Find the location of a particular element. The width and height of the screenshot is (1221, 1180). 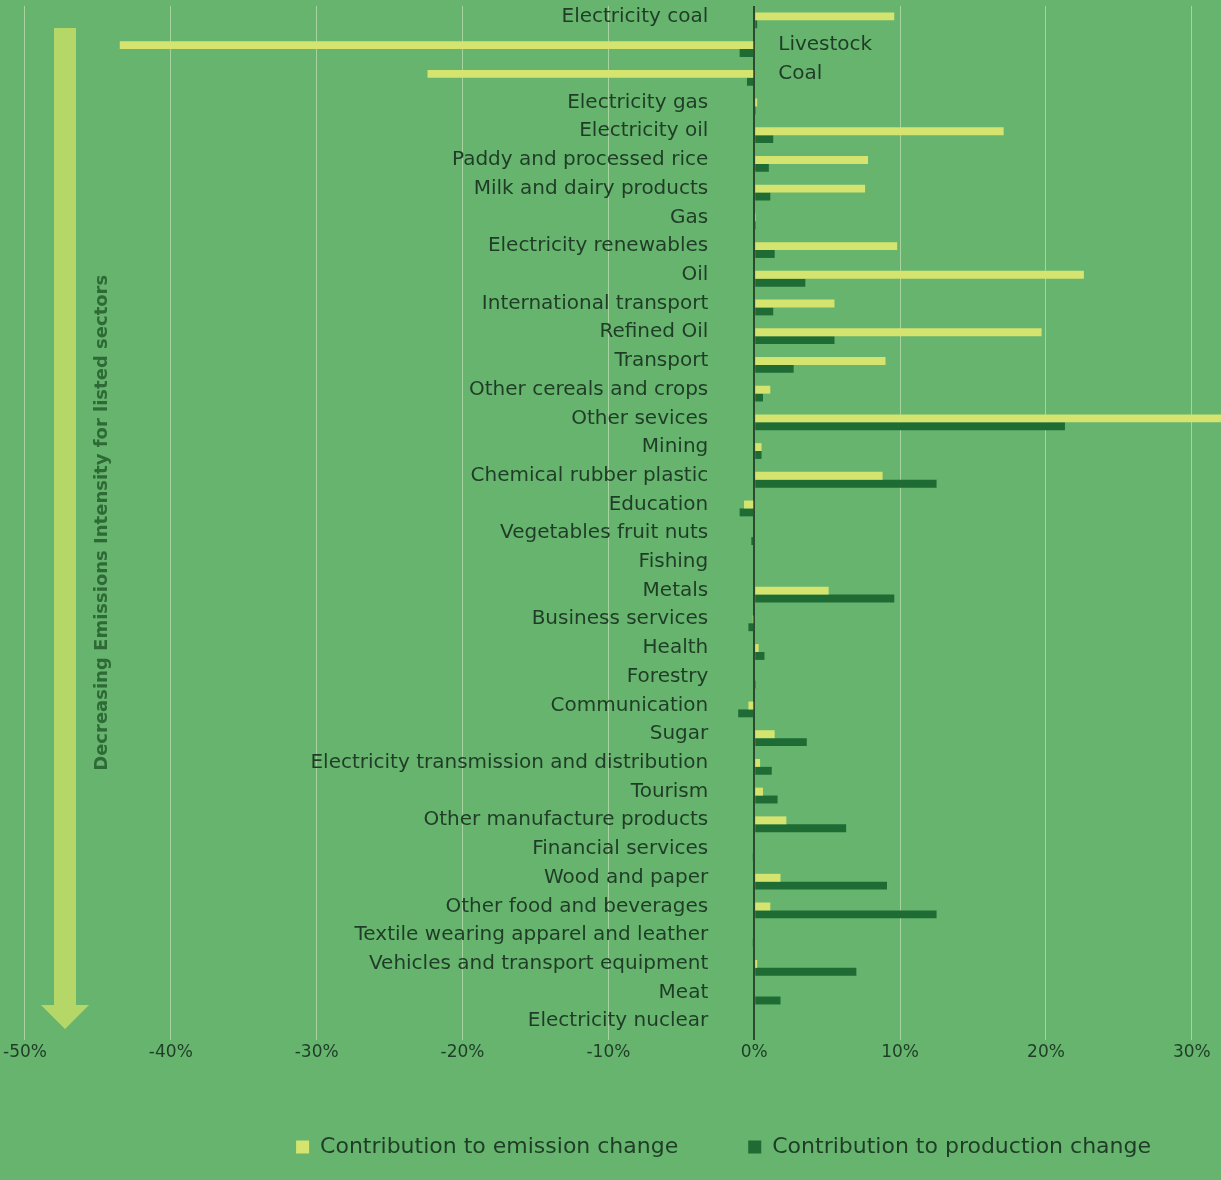

y-tick-label: Electricity gas is located at coordinates (638, 100).